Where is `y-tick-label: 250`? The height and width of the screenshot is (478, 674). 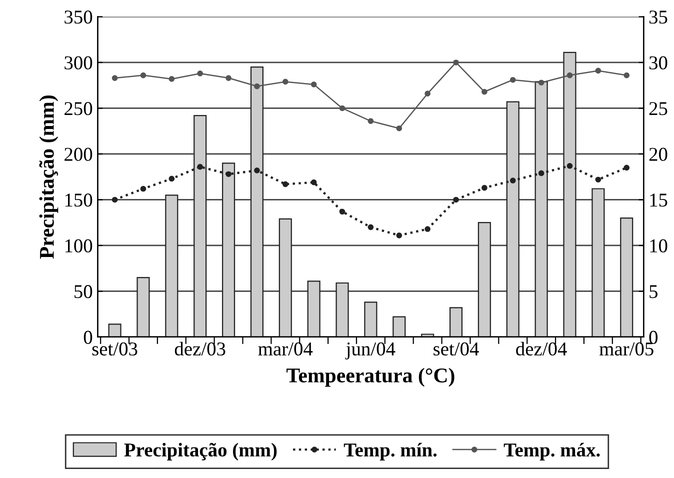
y-tick-label: 250 is located at coordinates (78, 109).